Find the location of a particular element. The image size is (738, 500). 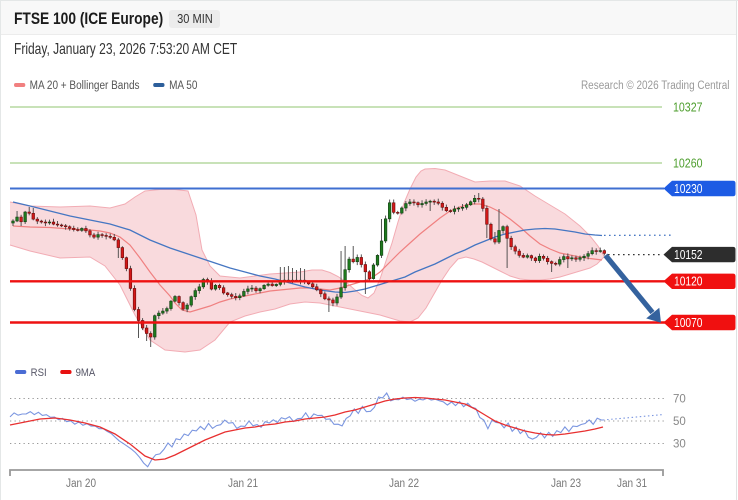

svg-text: 10120 is located at coordinates (688, 282).